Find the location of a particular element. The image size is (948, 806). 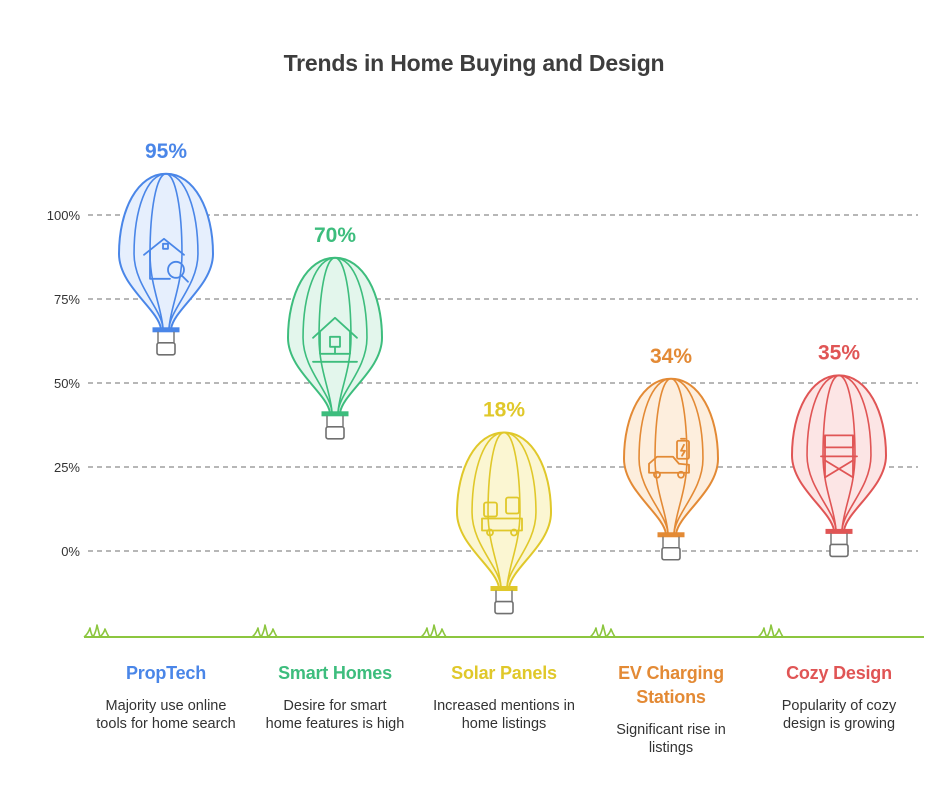

balloon-ev-charging-stations is located at coordinates (671, 469).